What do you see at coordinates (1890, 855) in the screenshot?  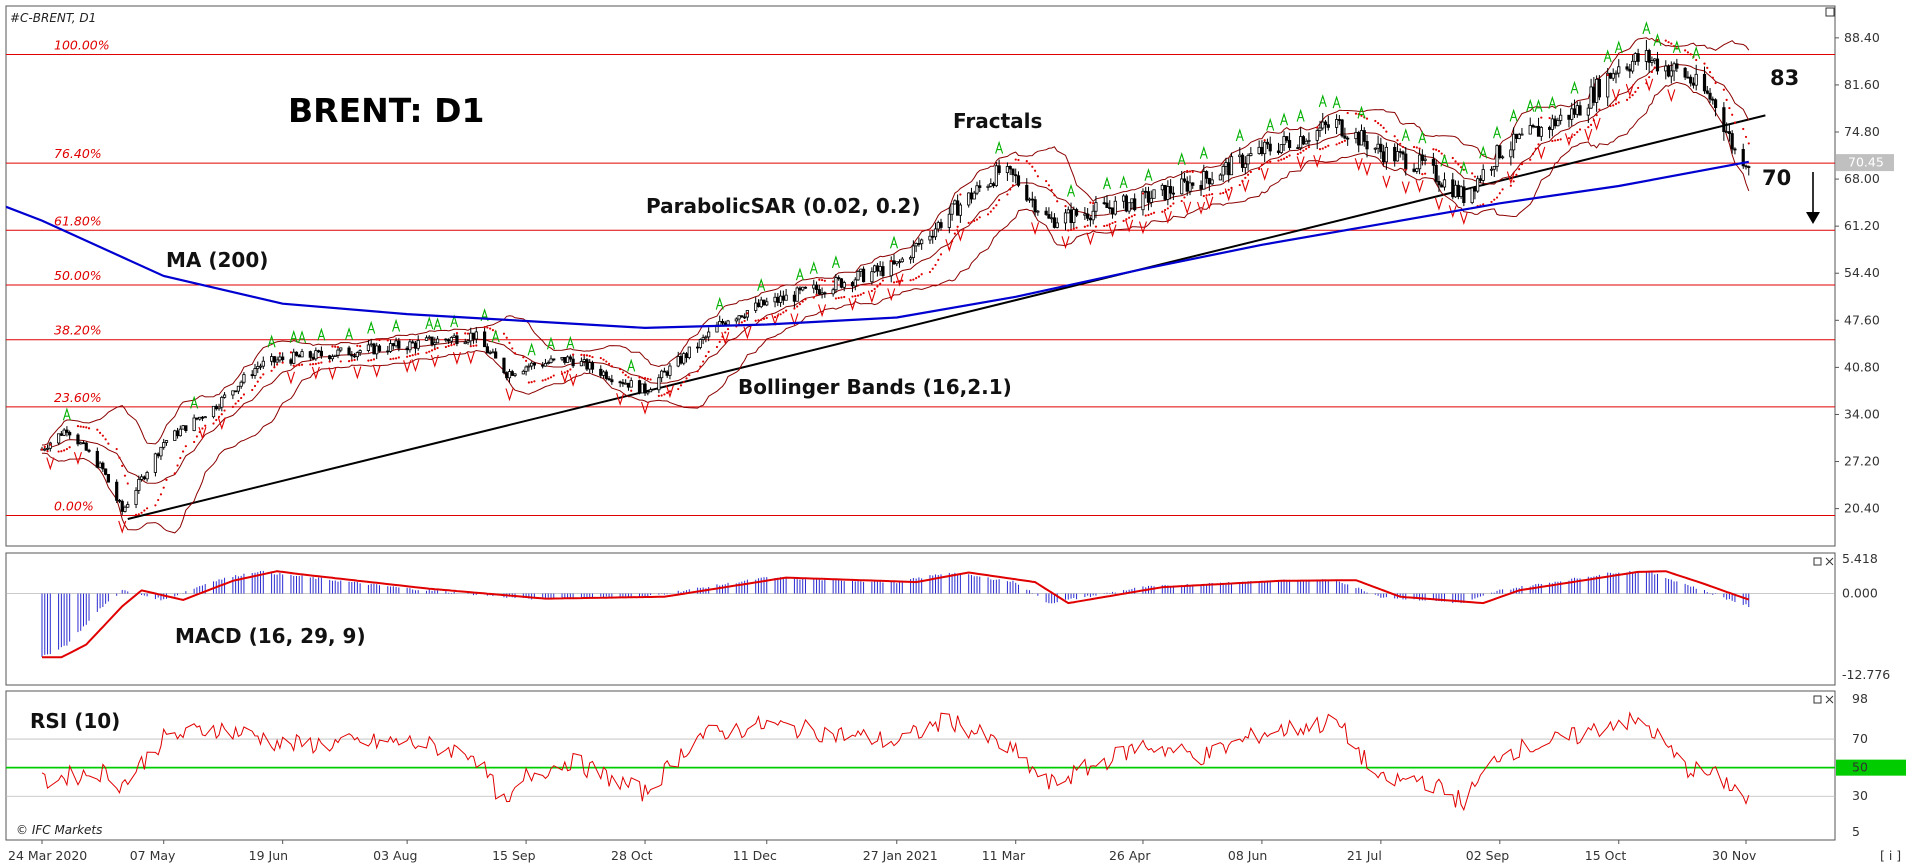 I see `info-corner-glyph: [ i ]` at bounding box center [1890, 855].